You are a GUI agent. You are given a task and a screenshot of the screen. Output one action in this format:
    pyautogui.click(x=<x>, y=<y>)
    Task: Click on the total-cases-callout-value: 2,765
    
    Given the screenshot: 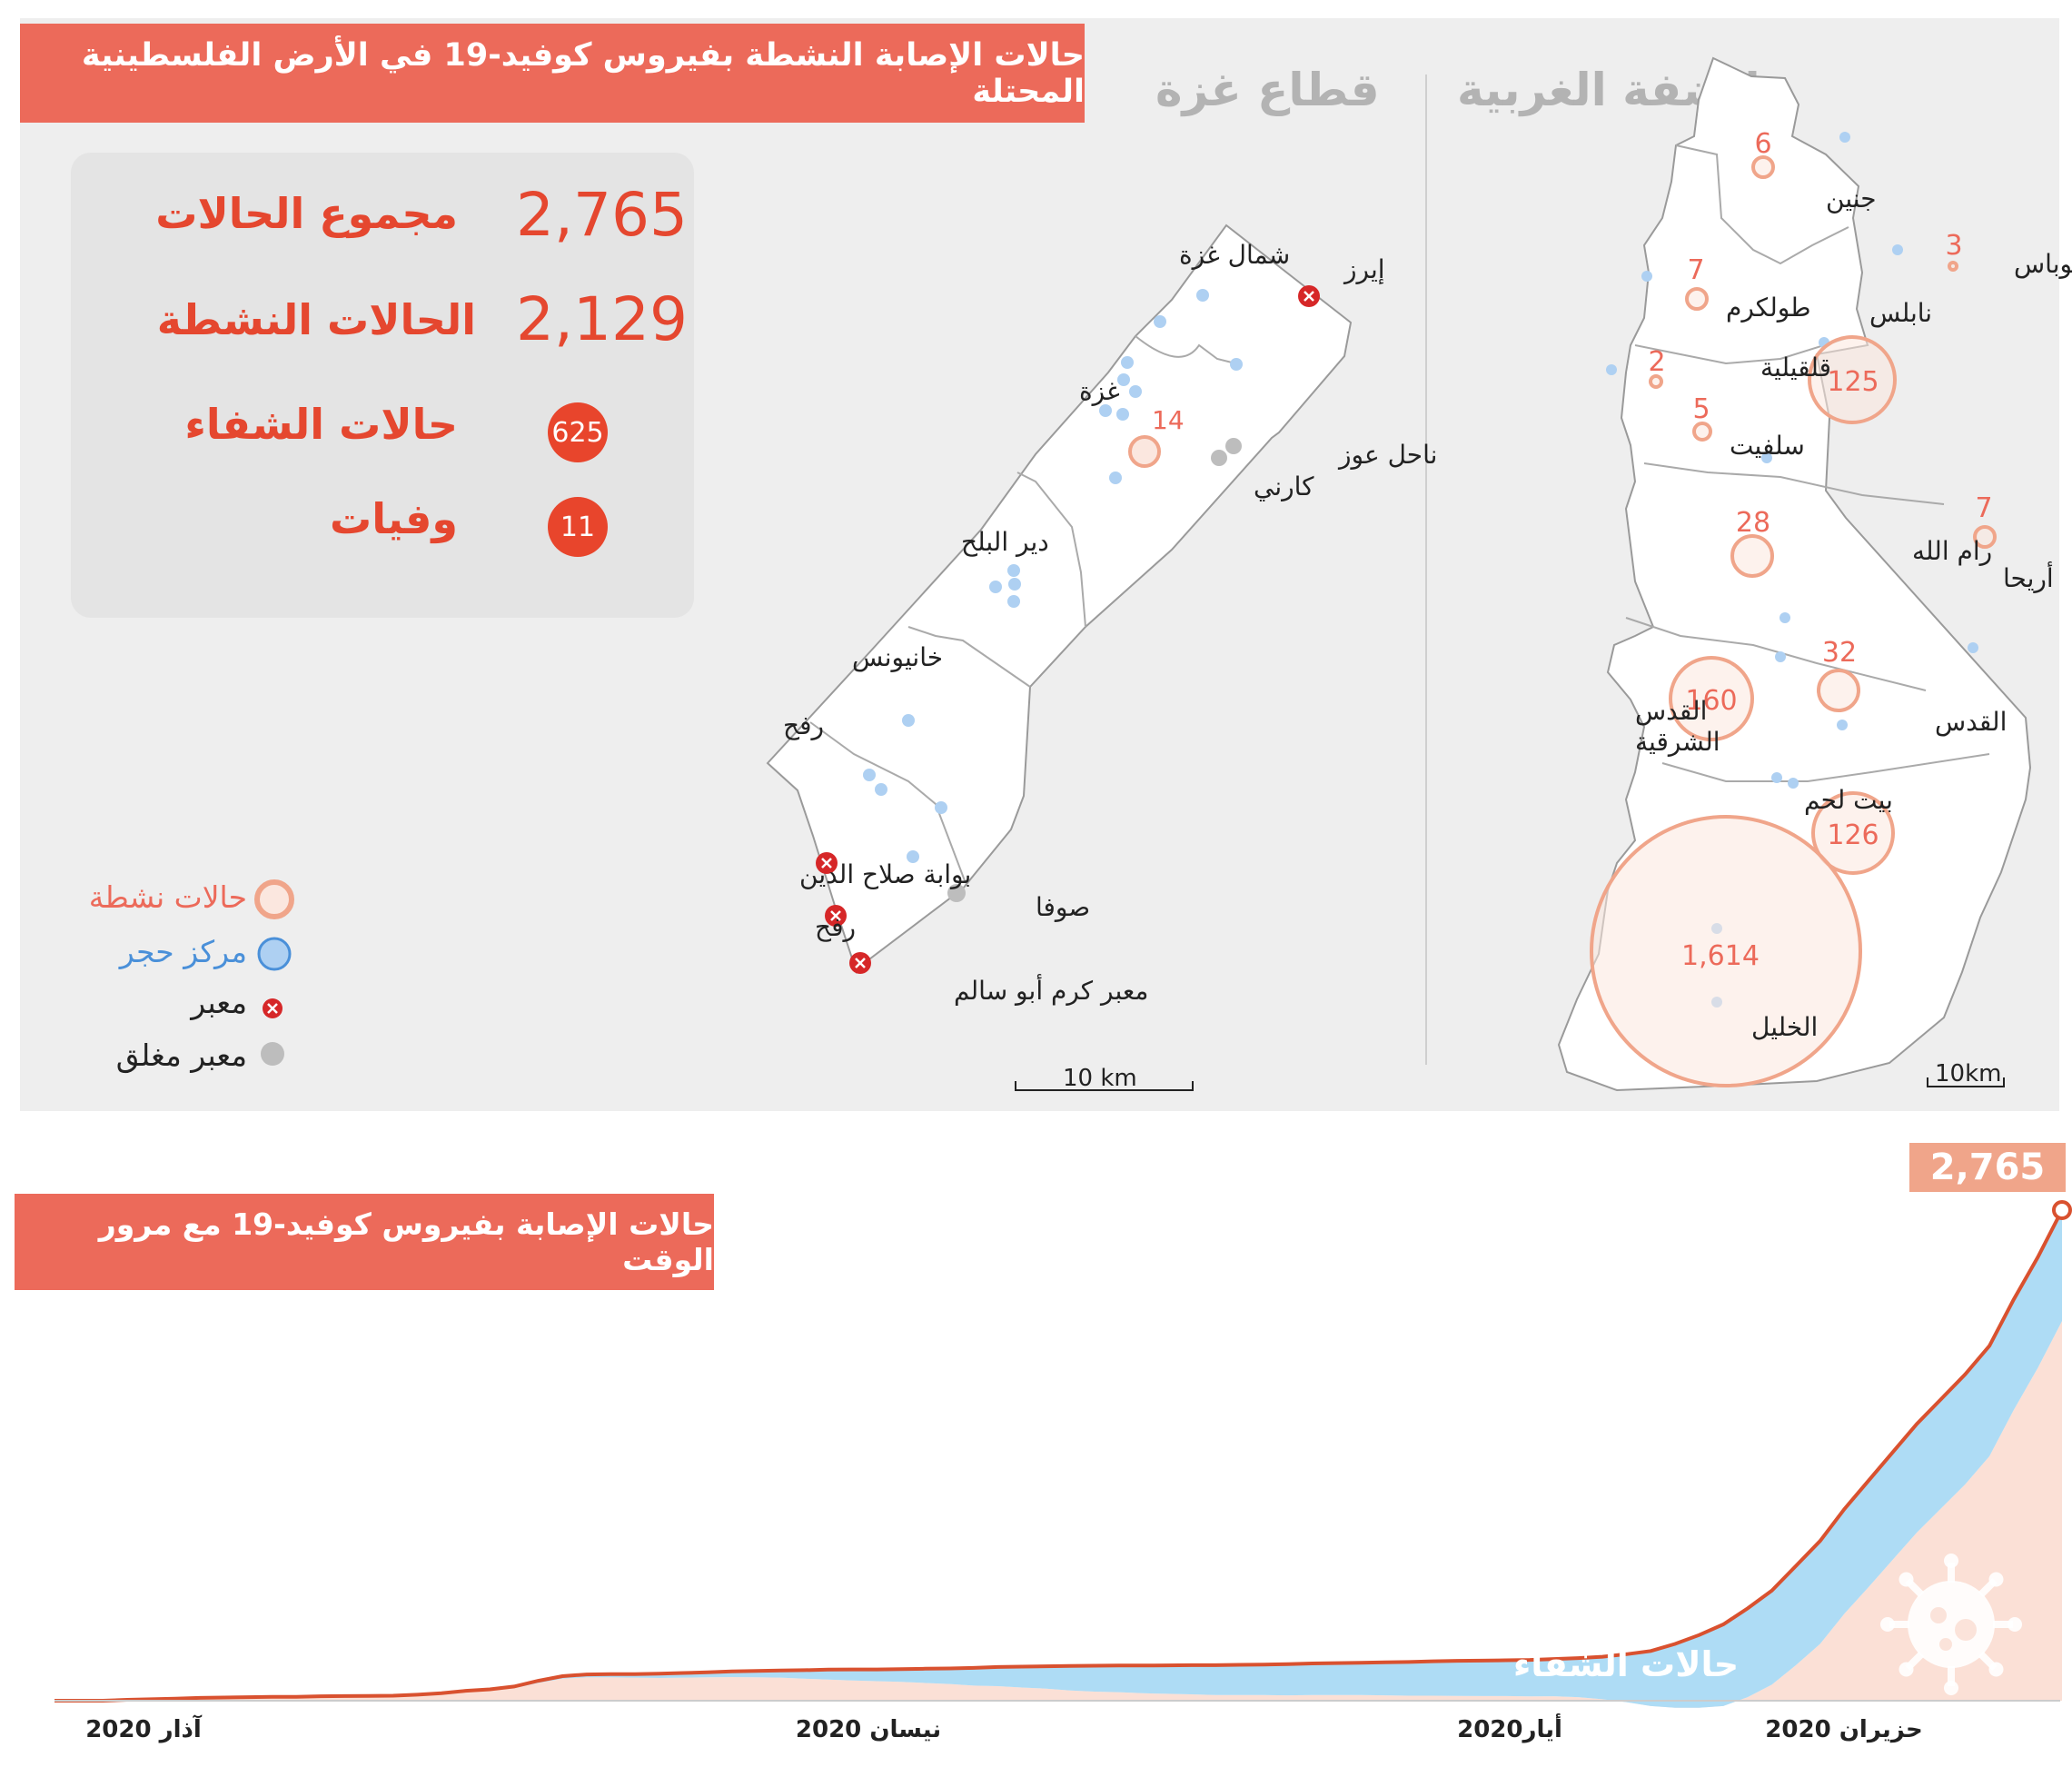 What is the action you would take?
    pyautogui.click(x=1988, y=1167)
    